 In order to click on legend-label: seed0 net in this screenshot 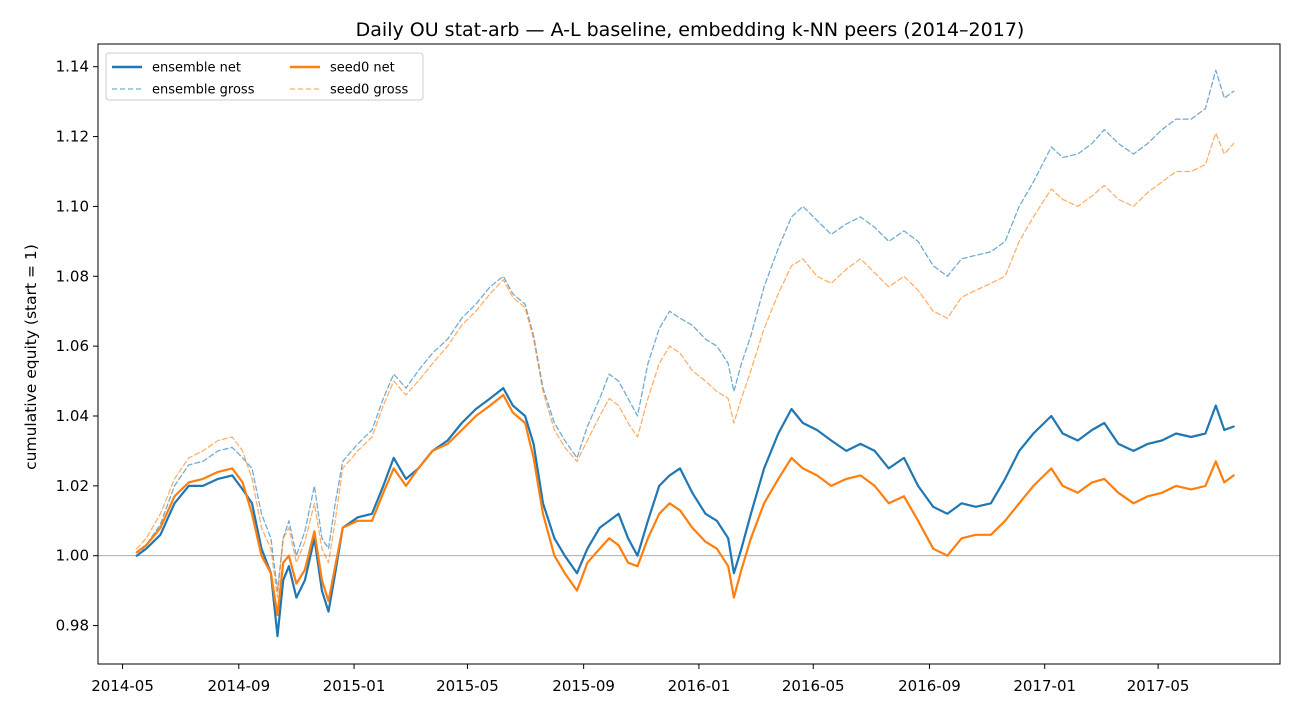, I will do `click(362, 68)`.